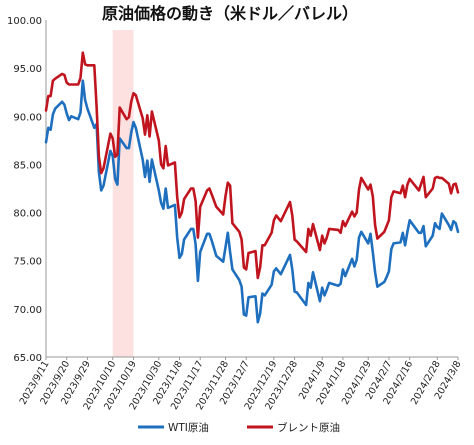  What do you see at coordinates (24, 21) in the screenshot?
I see `y-tick-label: 100.00` at bounding box center [24, 21].